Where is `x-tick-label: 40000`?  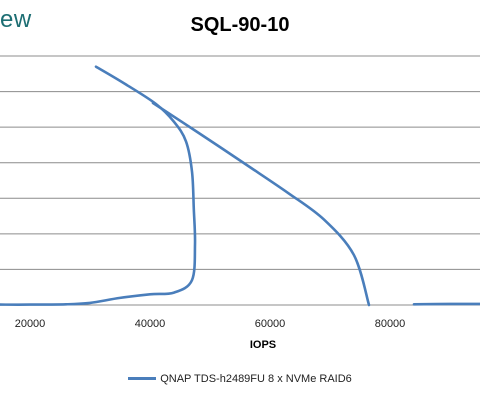
x-tick-label: 40000 is located at coordinates (150, 324).